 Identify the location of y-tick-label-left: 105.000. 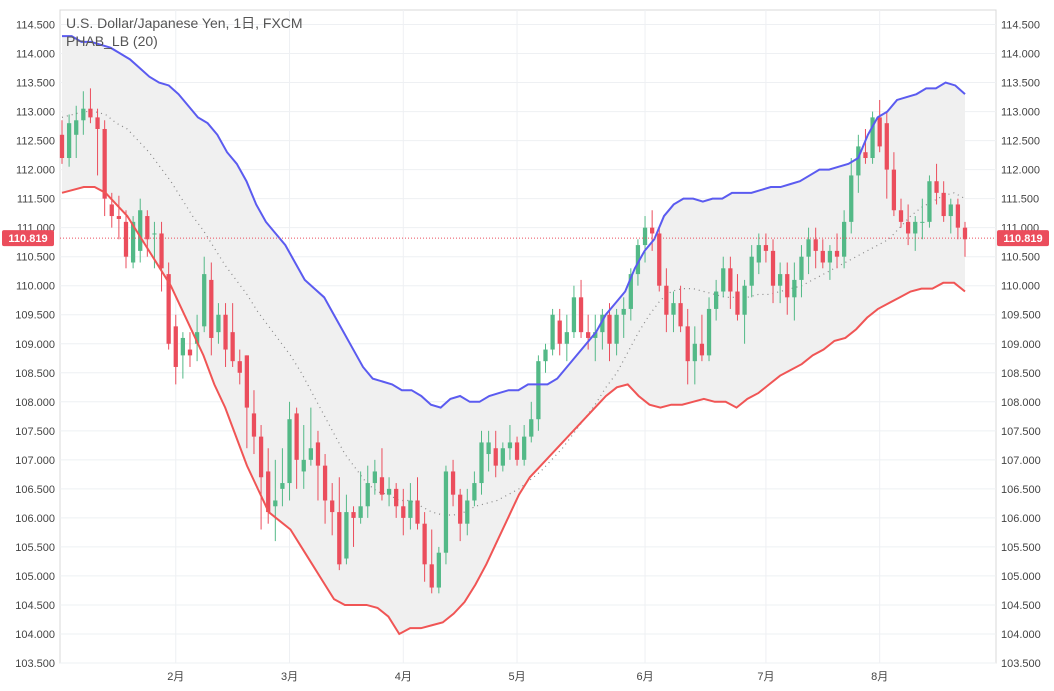
(35, 577).